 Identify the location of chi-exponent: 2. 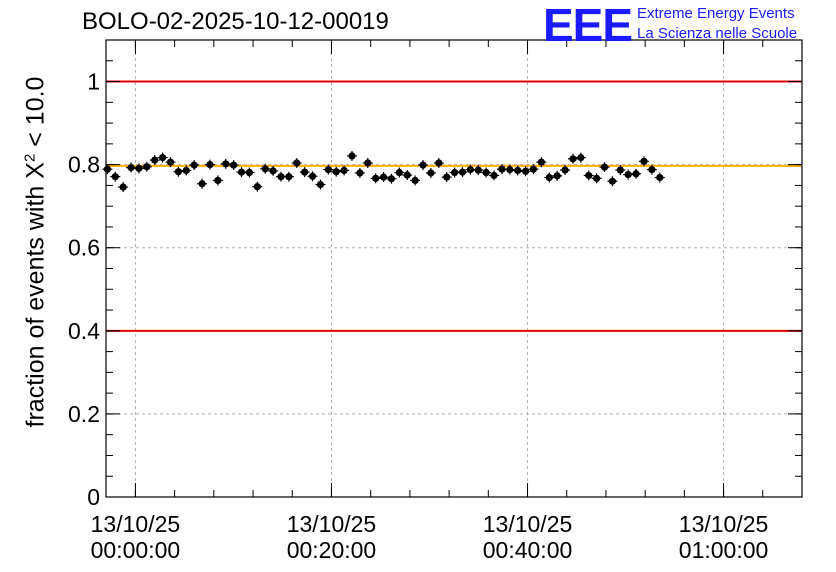
(30, 158).